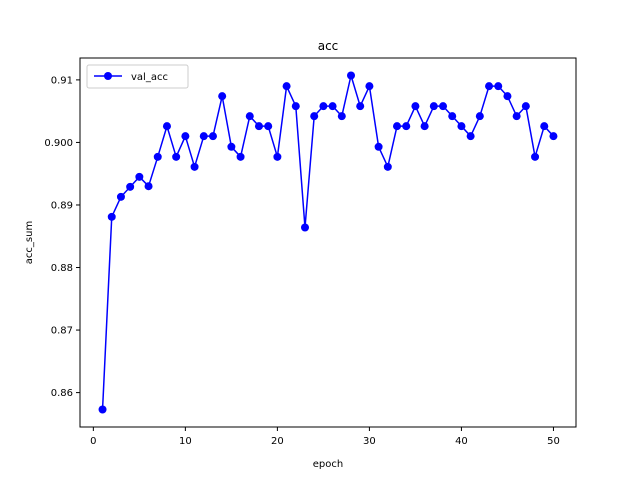 This screenshot has width=640, height=480. Describe the element at coordinates (62, 268) in the screenshot. I see `y-tick-label: 0.88` at that location.